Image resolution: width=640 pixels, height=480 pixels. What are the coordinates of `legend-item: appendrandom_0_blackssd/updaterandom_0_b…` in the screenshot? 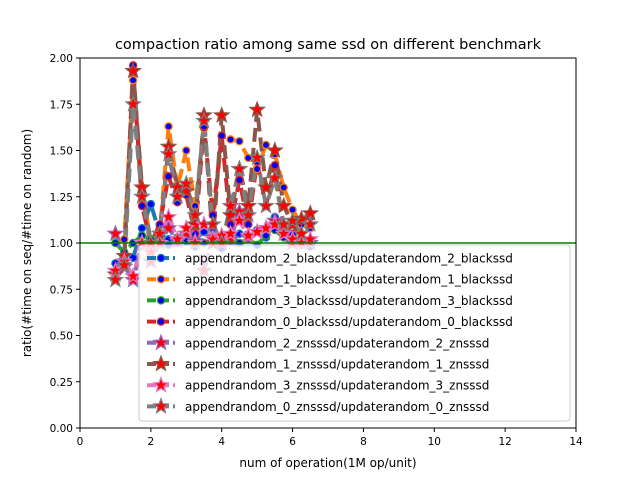 It's located at (330, 322).